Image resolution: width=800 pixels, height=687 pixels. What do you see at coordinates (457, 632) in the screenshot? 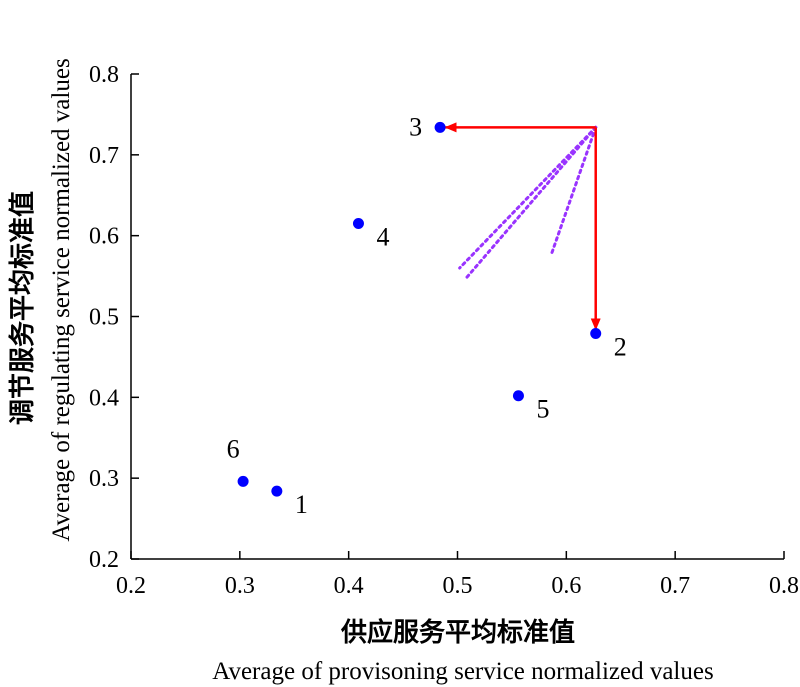
I see `x-axis-title-cn: 供应服务平均标准值` at bounding box center [457, 632].